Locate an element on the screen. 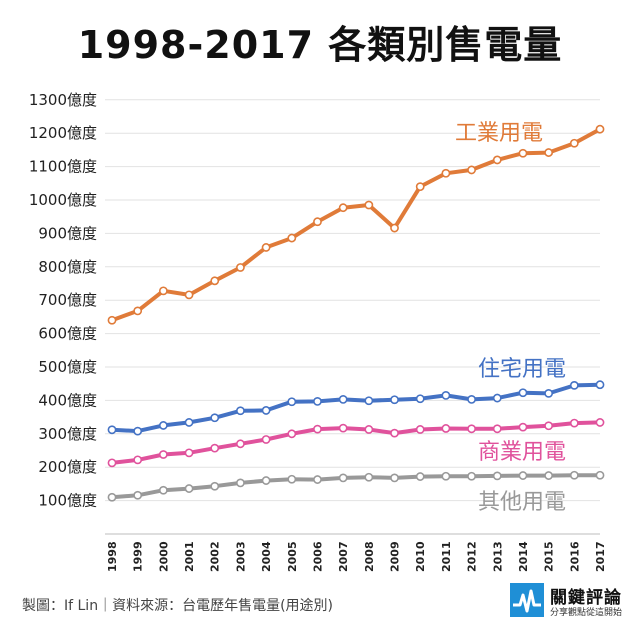 This screenshot has height=640, width=640. x-tick-label: 2008 is located at coordinates (369, 556).